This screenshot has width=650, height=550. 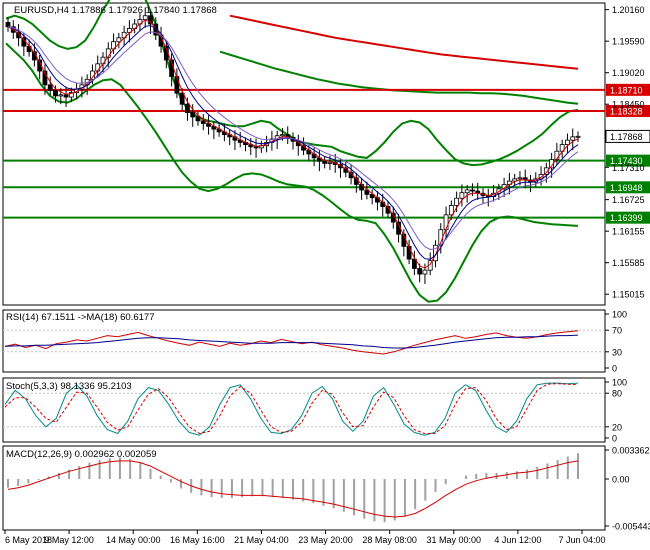 I want to click on stoch-header: Stoch(5,3,3) 98.1336 95.2103, so click(x=69, y=386).